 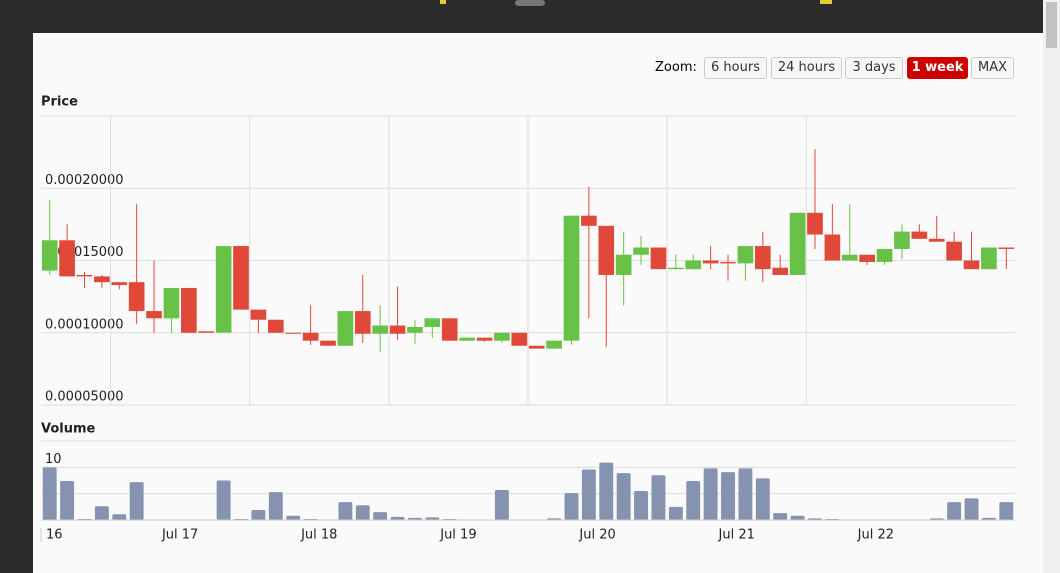 I want to click on x-tick-label: Jul 21, so click(x=736, y=535).